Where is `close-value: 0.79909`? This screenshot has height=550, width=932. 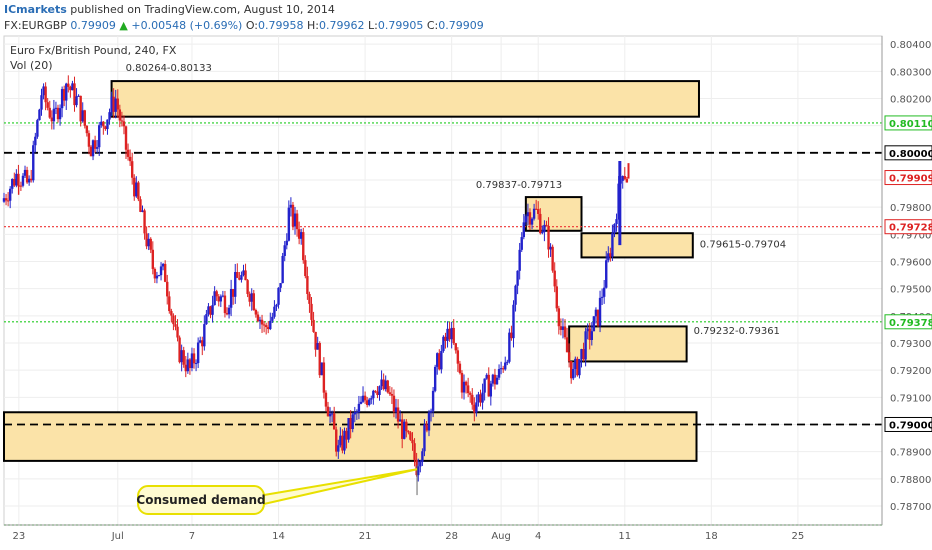 close-value: 0.79909 is located at coordinates (461, 25).